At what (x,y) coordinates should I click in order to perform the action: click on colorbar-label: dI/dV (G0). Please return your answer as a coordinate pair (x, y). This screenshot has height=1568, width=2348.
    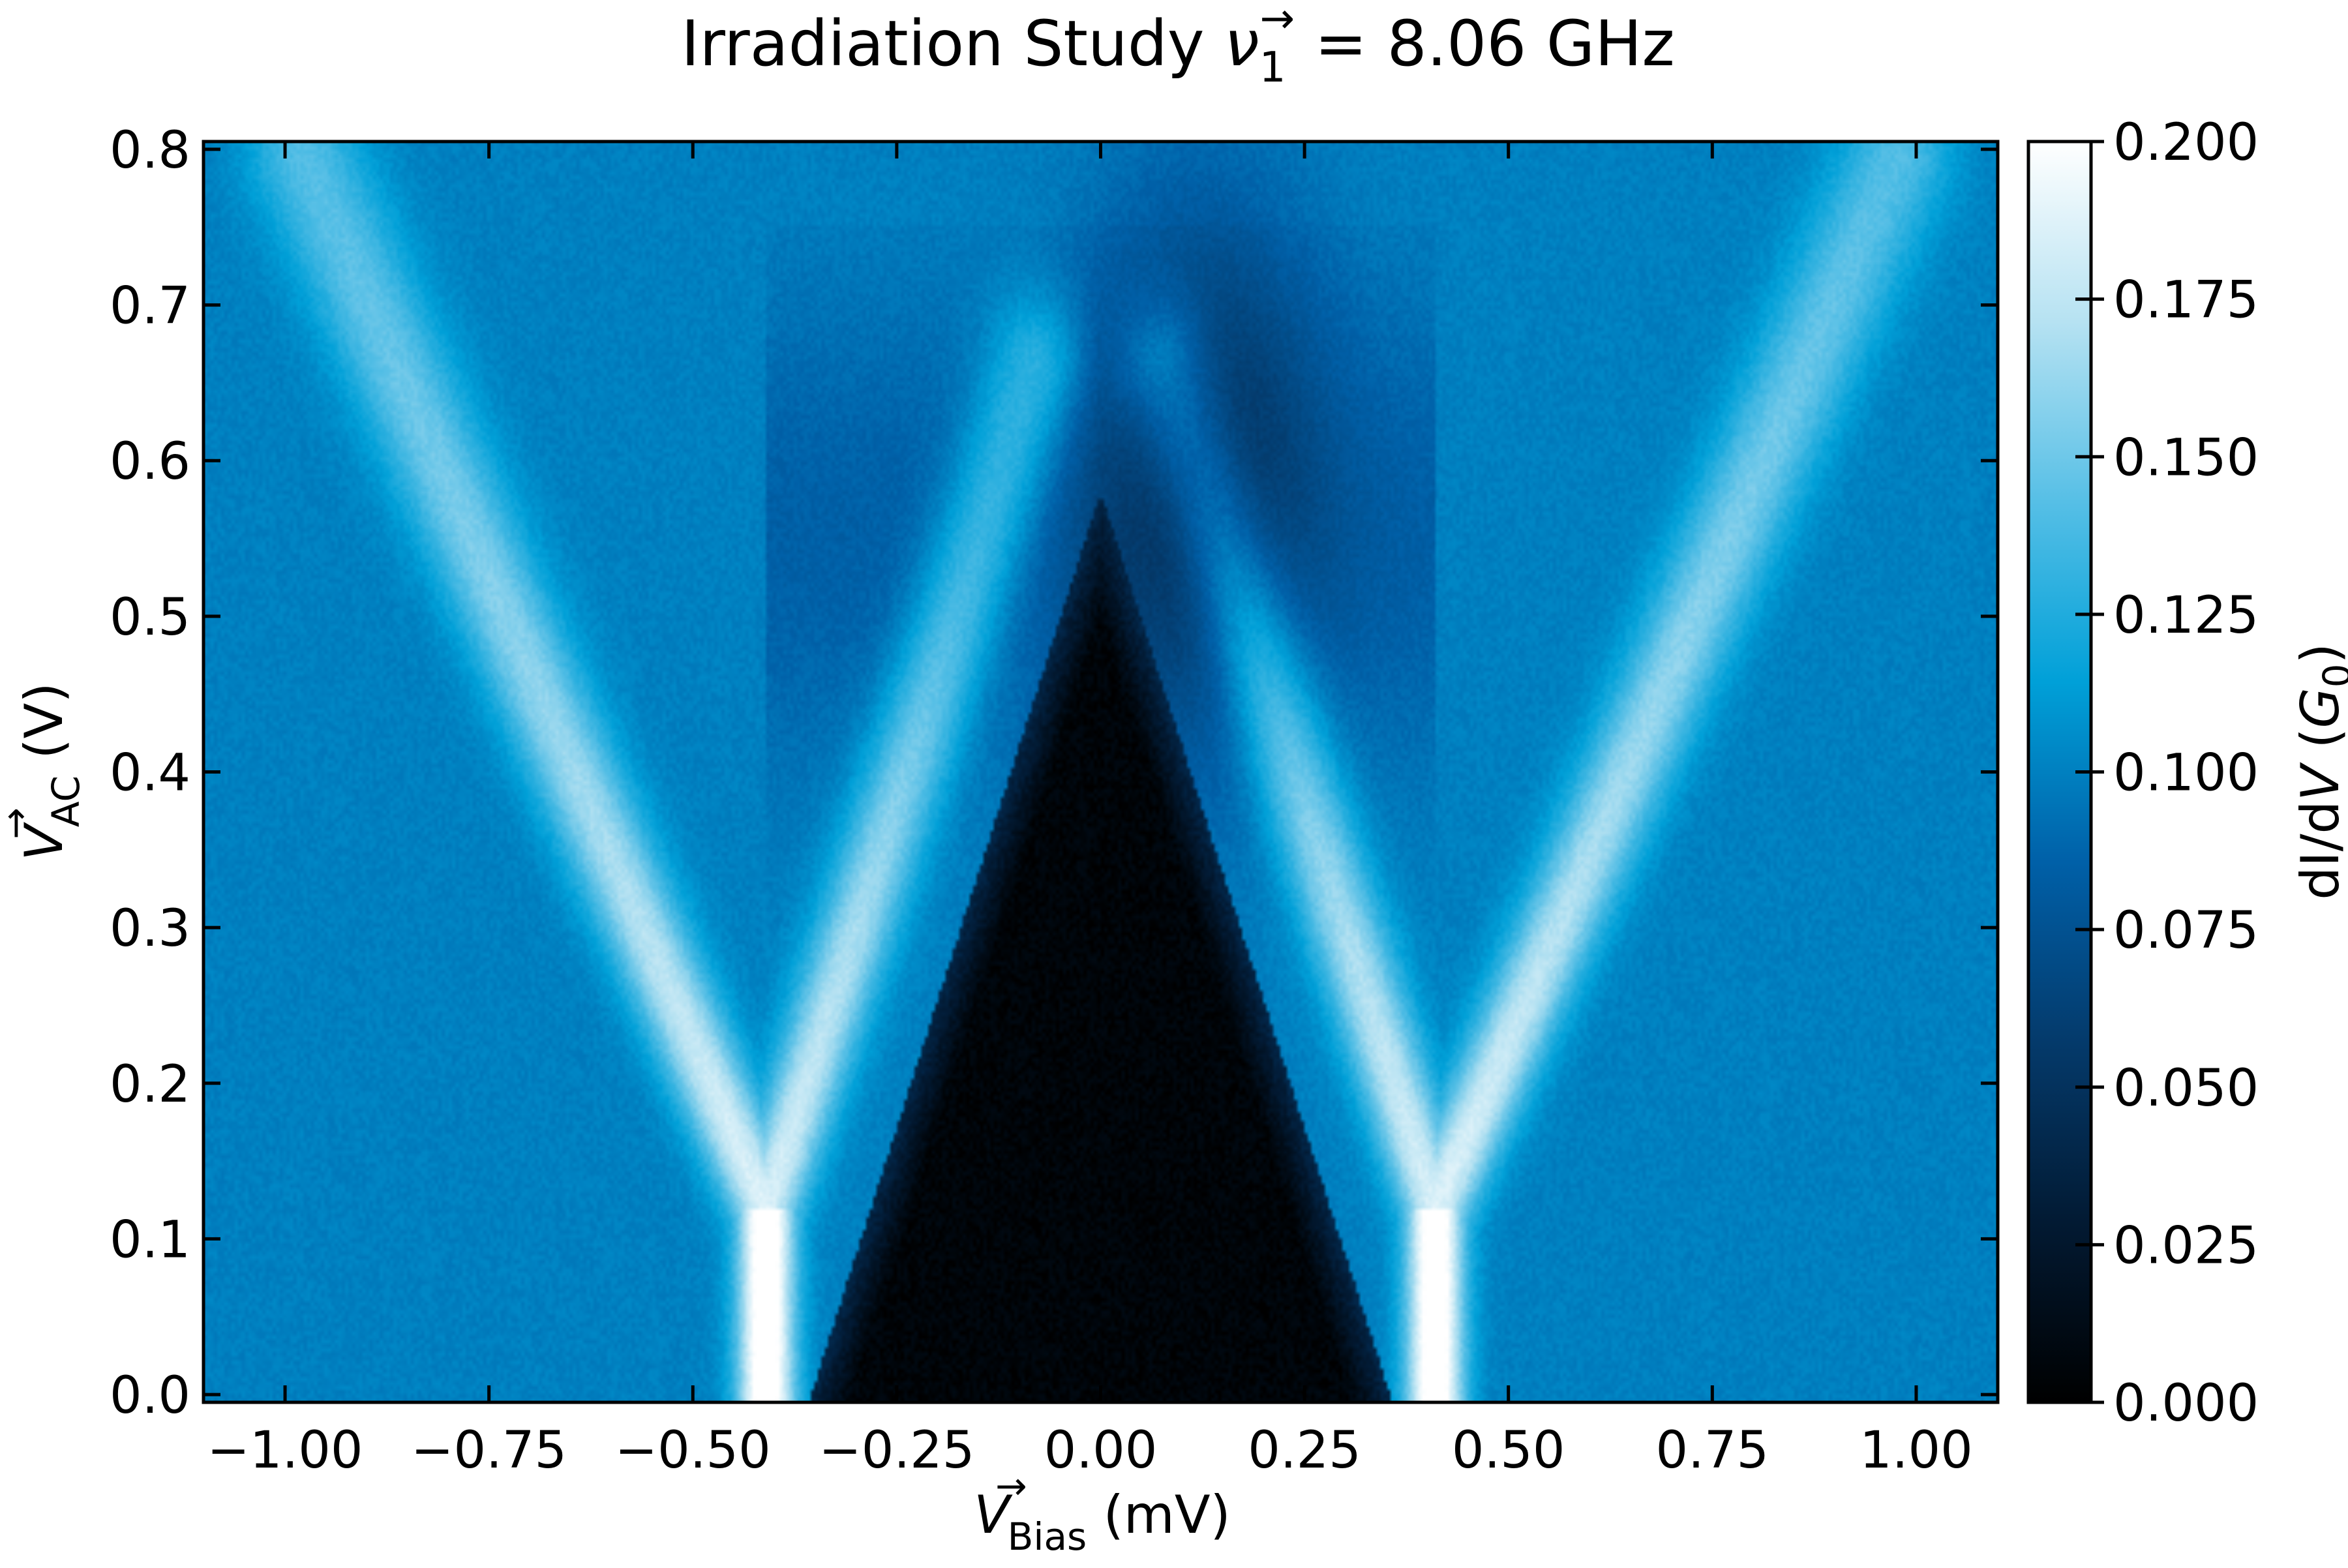
    Looking at the image, I should click on (2319, 771).